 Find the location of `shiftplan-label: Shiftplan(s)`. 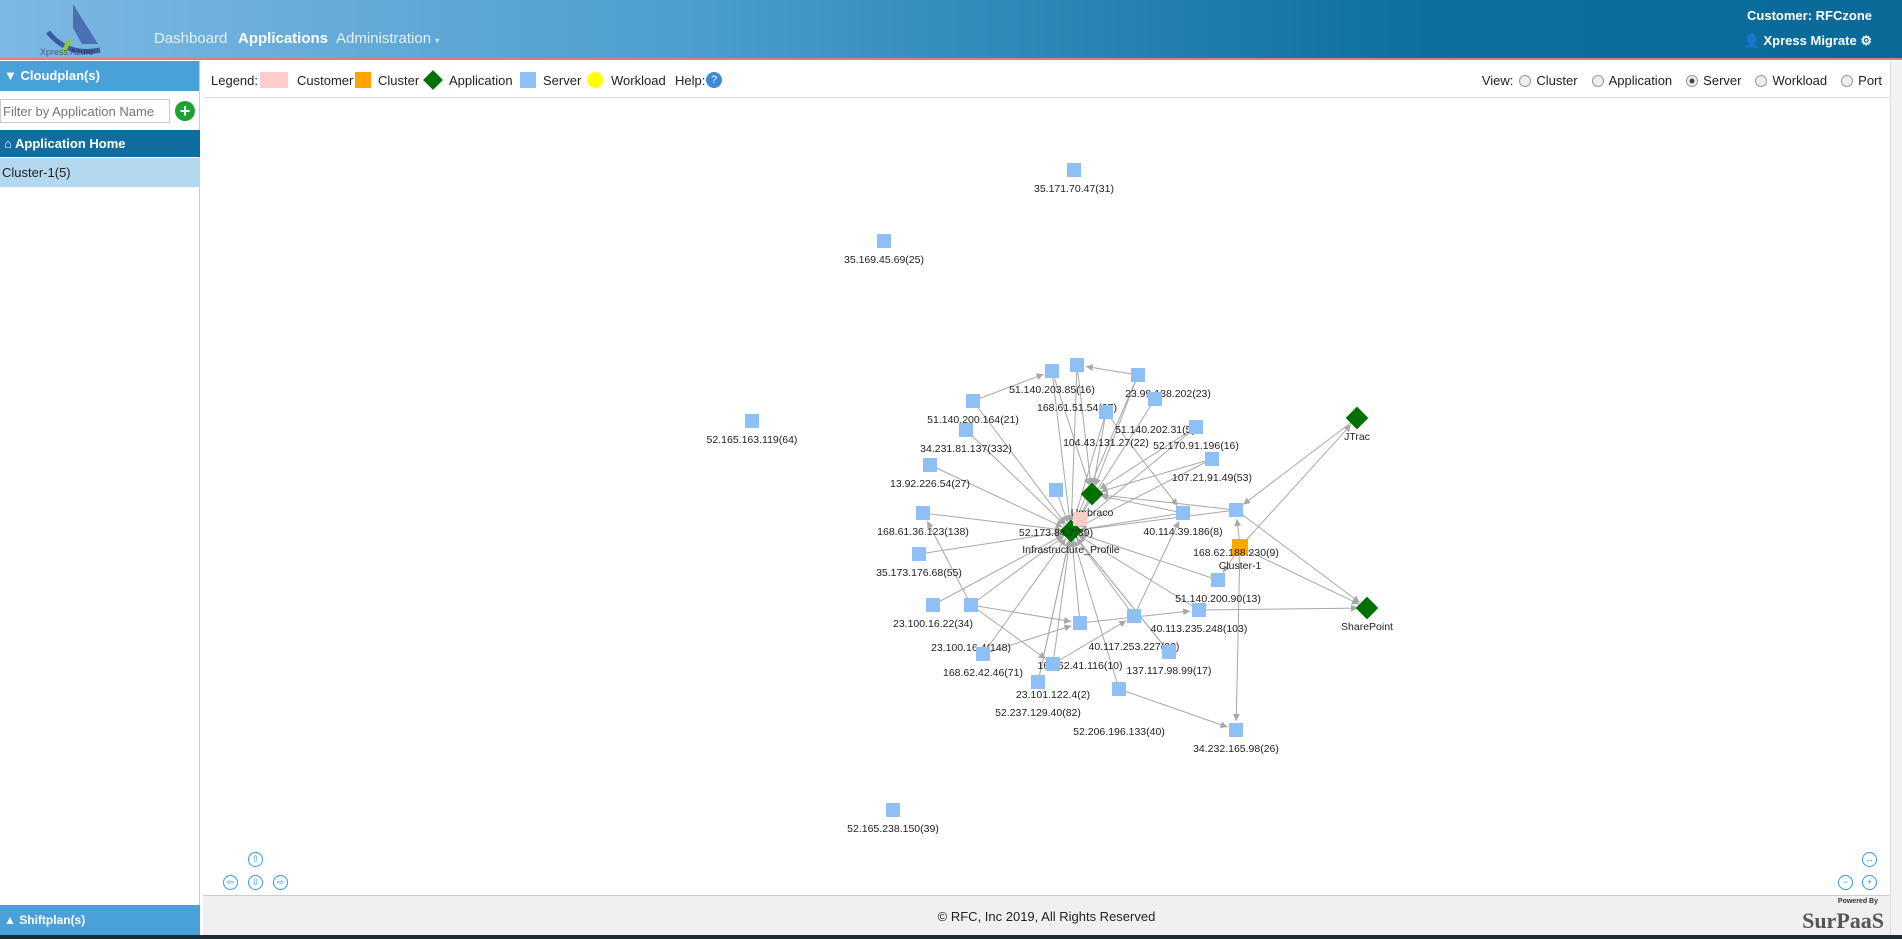

shiftplan-label: Shiftplan(s) is located at coordinates (52, 920).